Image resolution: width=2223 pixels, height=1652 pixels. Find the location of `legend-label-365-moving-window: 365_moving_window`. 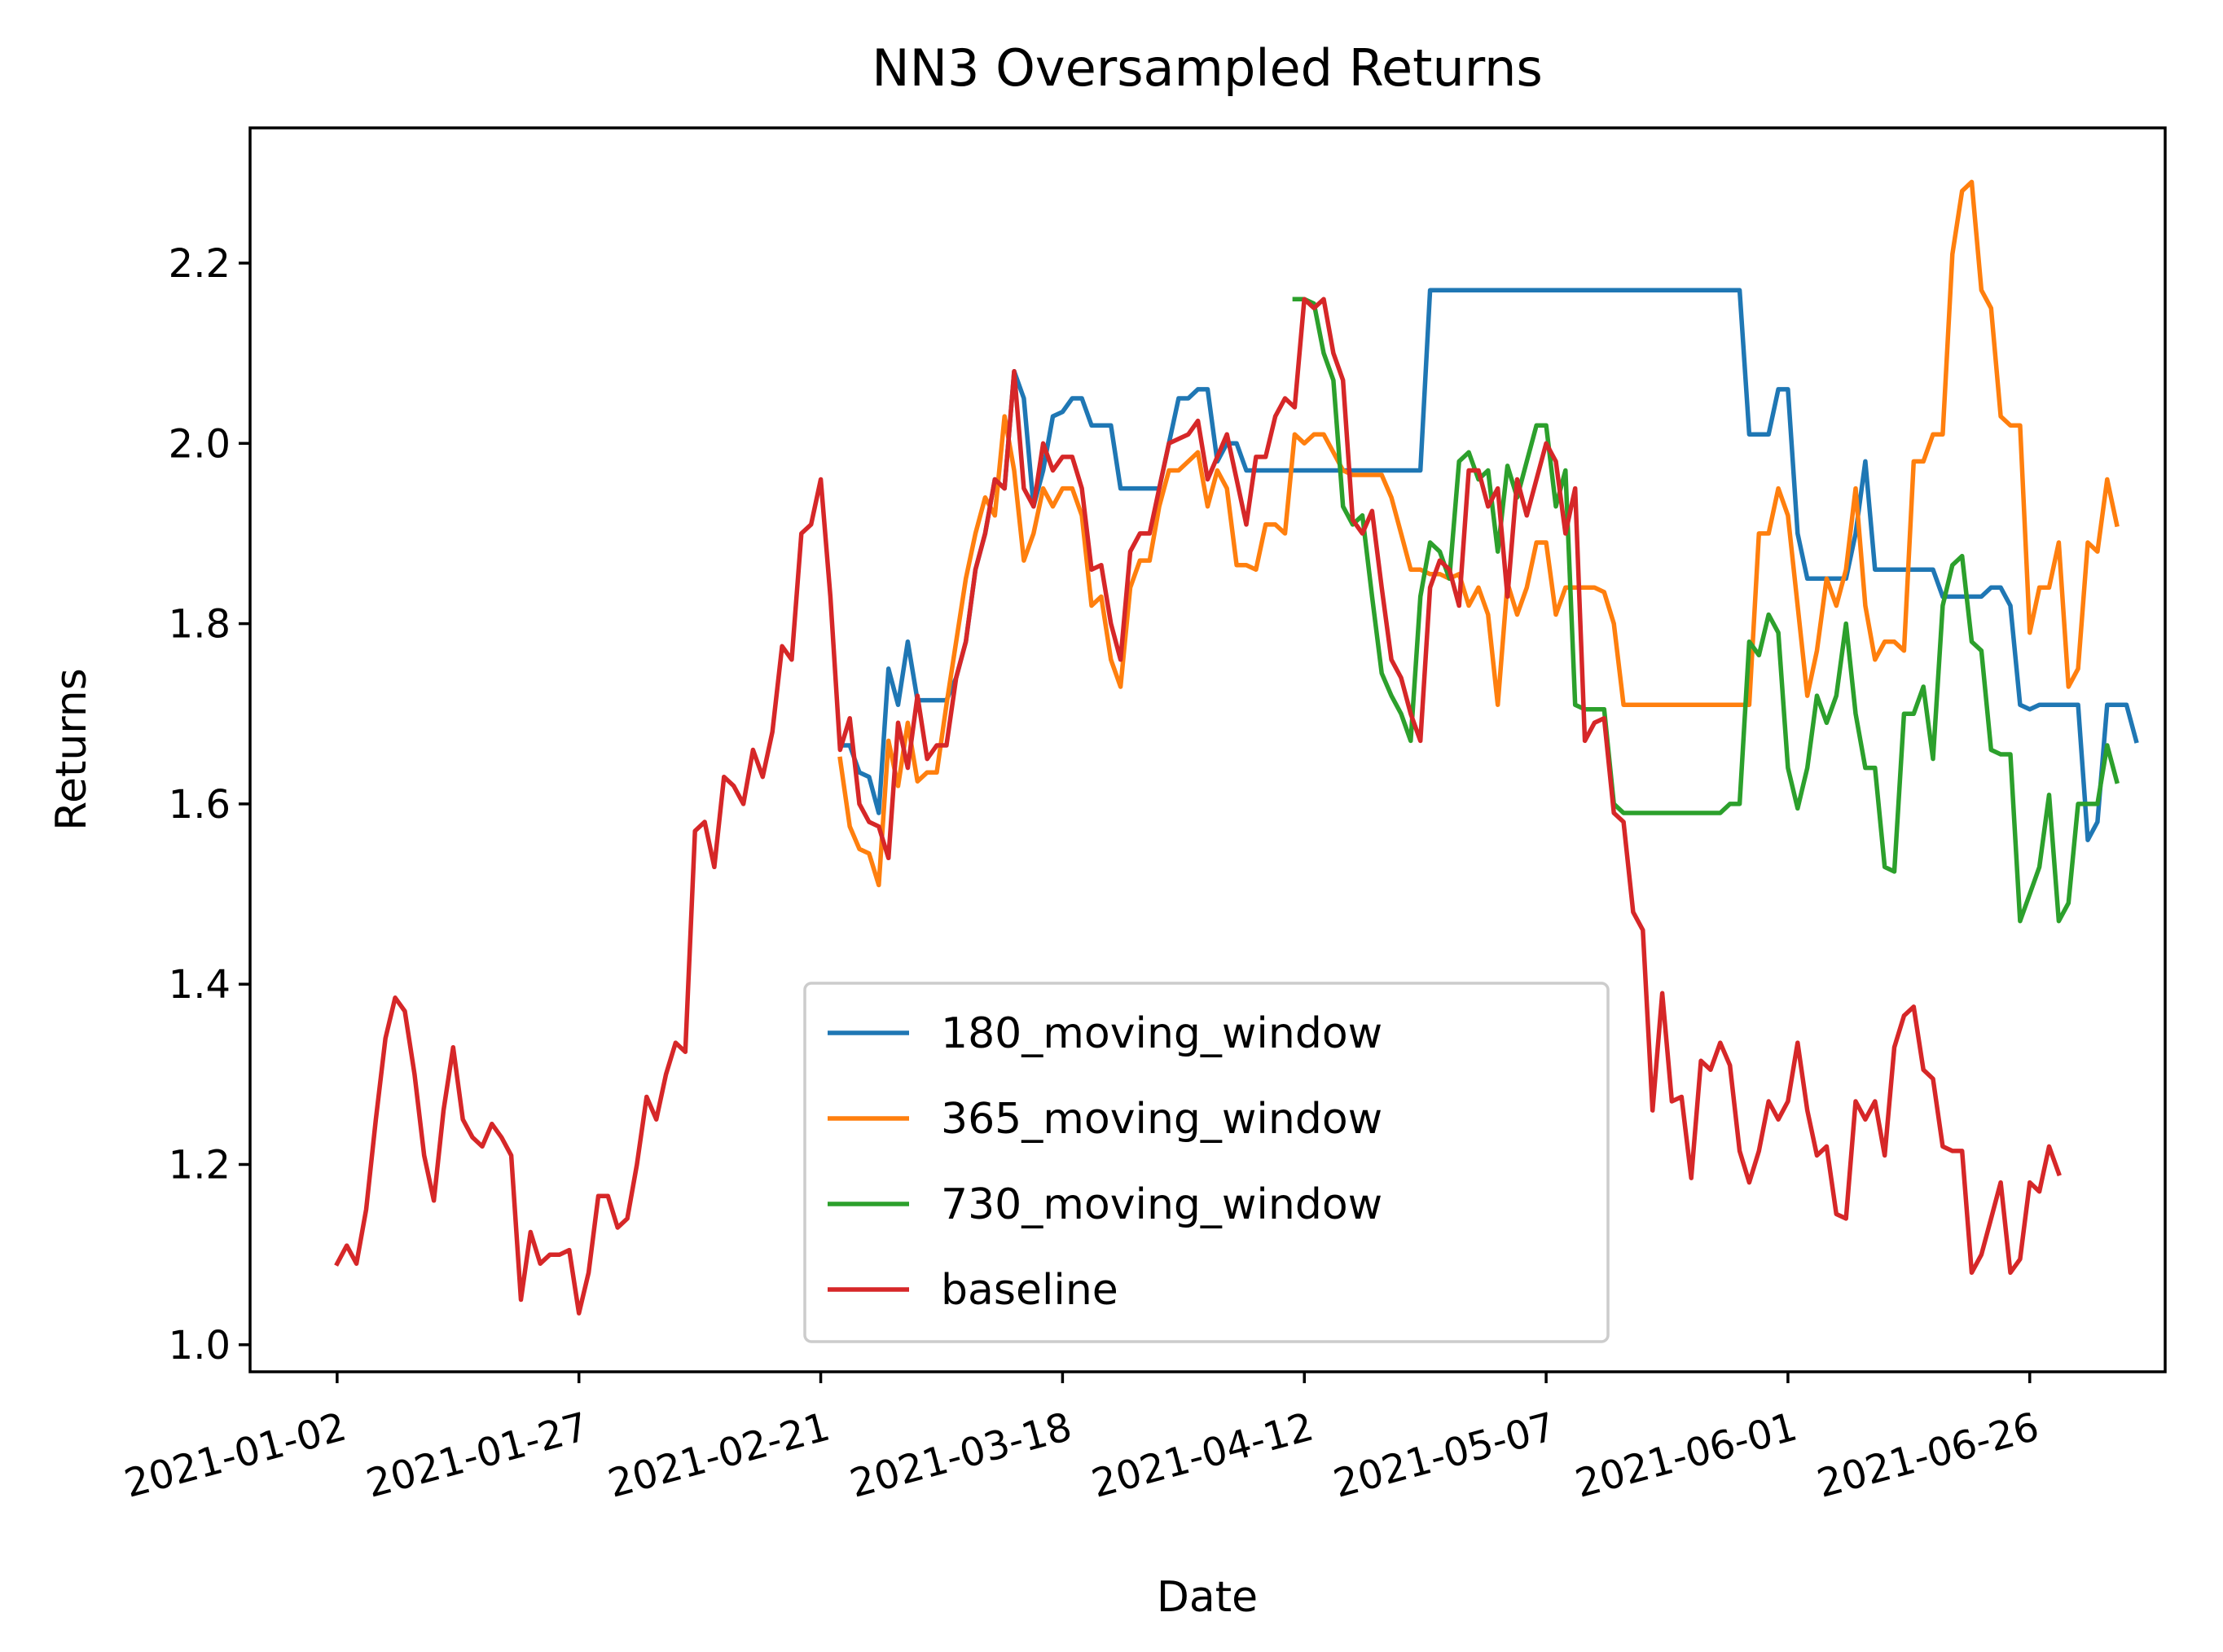

legend-label-365-moving-window: 365_moving_window is located at coordinates (1161, 1119).